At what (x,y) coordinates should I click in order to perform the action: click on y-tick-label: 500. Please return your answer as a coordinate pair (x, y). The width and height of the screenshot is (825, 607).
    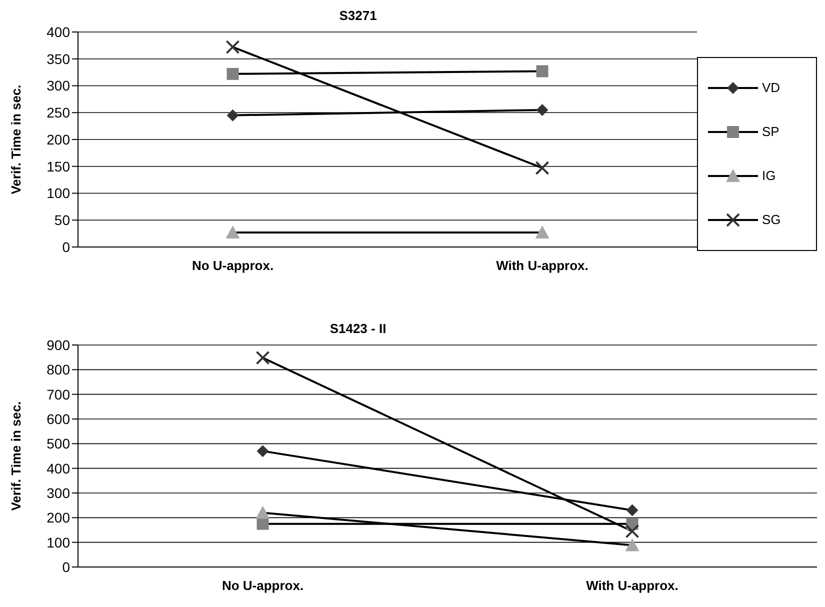
    Looking at the image, I should click on (58, 444).